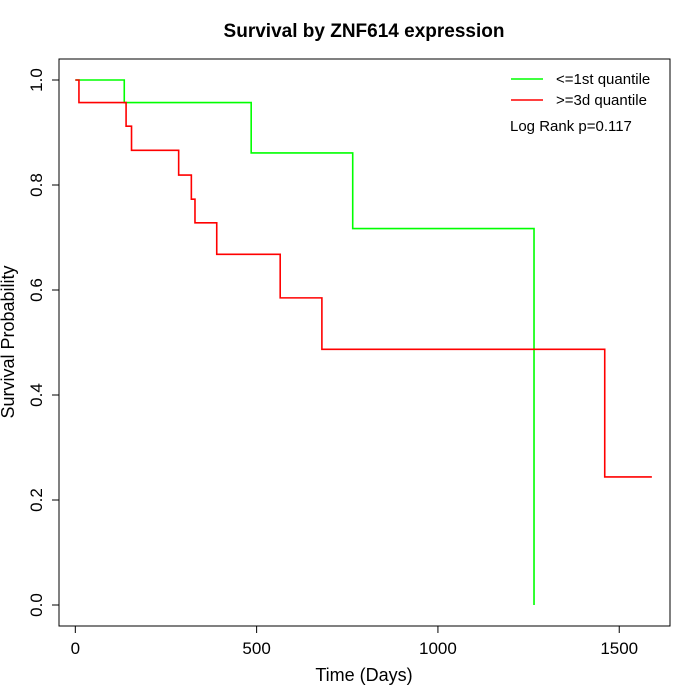 The image size is (700, 700). What do you see at coordinates (43, 342) in the screenshot?
I see `y-axis: 0.0 0.2 0.4 0.6 0.8 1.0` at bounding box center [43, 342].